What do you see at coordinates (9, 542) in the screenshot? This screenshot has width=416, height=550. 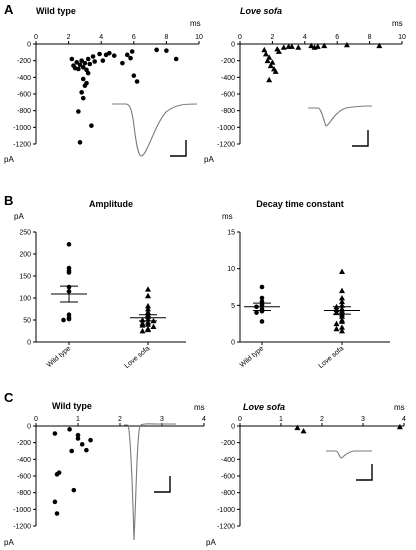 I see `C-wt-ylabel: pA` at bounding box center [9, 542].